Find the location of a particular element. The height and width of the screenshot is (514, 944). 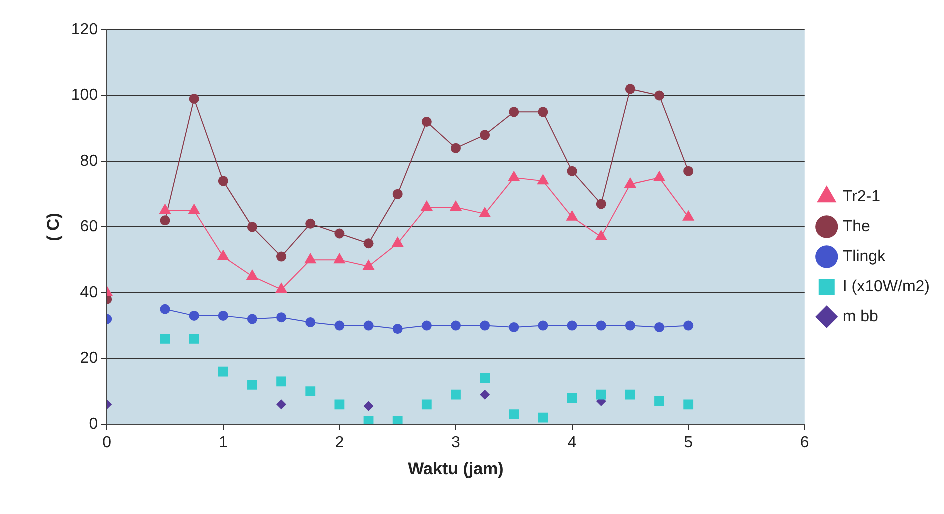

y-tick-label: 0 is located at coordinates (93, 424).